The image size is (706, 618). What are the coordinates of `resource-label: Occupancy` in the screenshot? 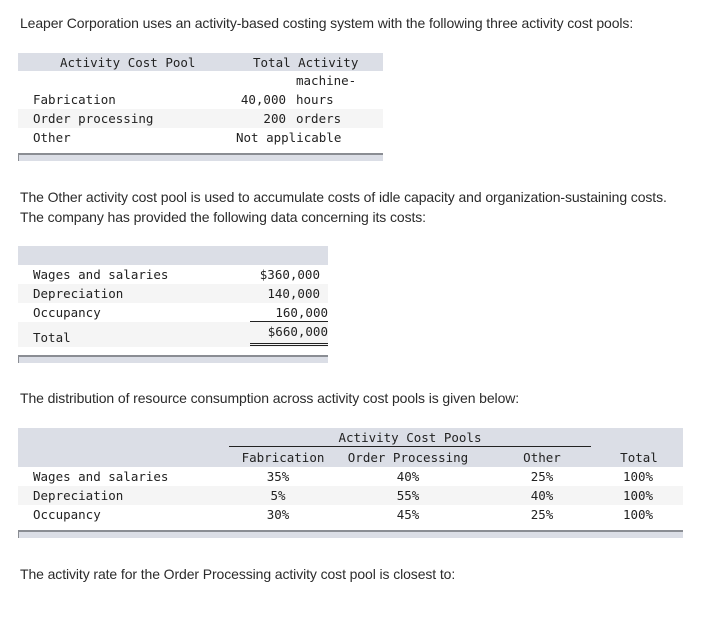 It's located at (67, 514).